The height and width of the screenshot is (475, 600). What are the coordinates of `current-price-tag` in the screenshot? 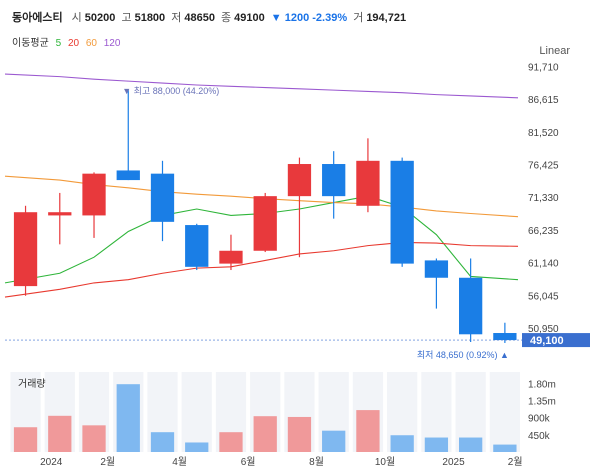 It's located at (556, 340).